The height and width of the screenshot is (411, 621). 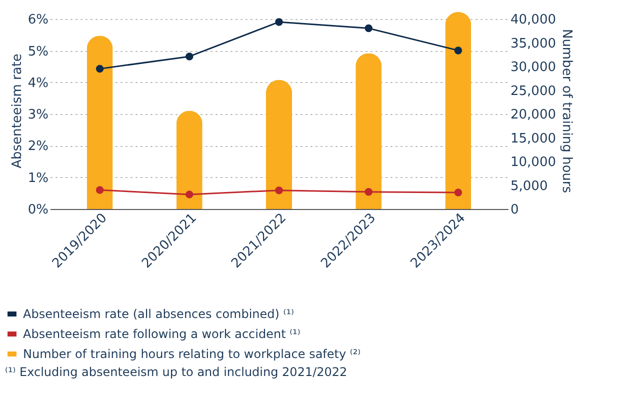 What do you see at coordinates (533, 162) in the screenshot?
I see `y2-tick-label: 10,000` at bounding box center [533, 162].